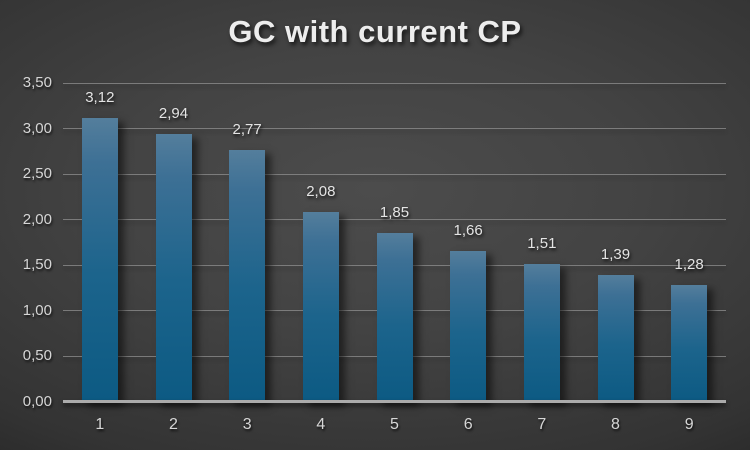 This screenshot has height=450, width=750. What do you see at coordinates (321, 192) in the screenshot?
I see `bar-value-label: 2,08` at bounding box center [321, 192].